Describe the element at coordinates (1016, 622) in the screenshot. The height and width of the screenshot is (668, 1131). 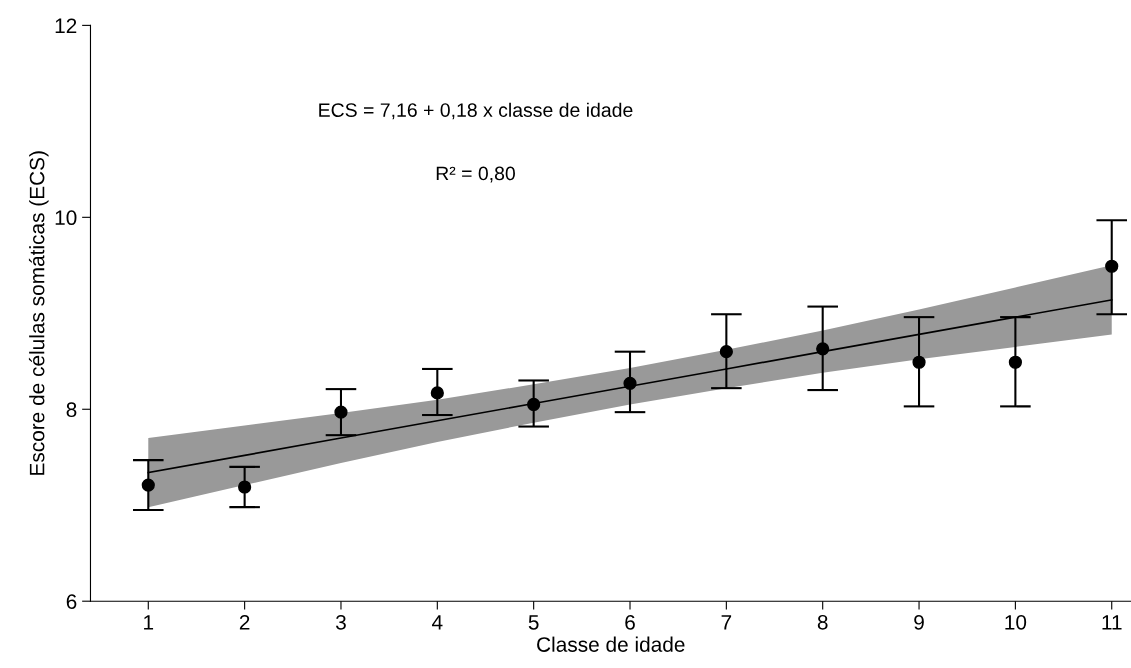
I see `x-tick-label: 10` at that location.